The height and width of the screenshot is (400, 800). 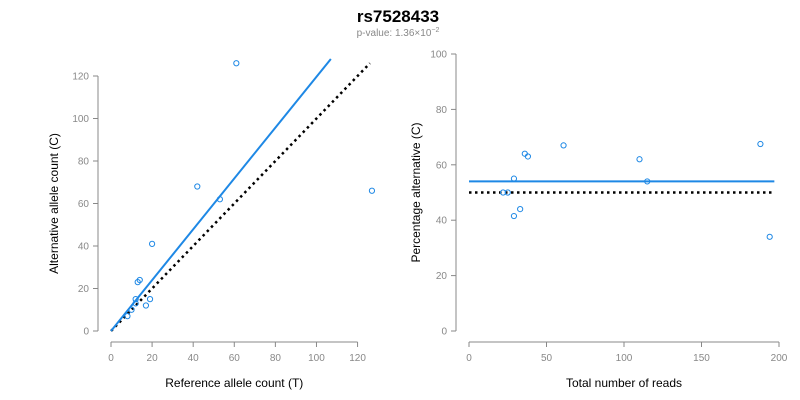 I want to click on x-tick-label: 40, so click(x=194, y=358).